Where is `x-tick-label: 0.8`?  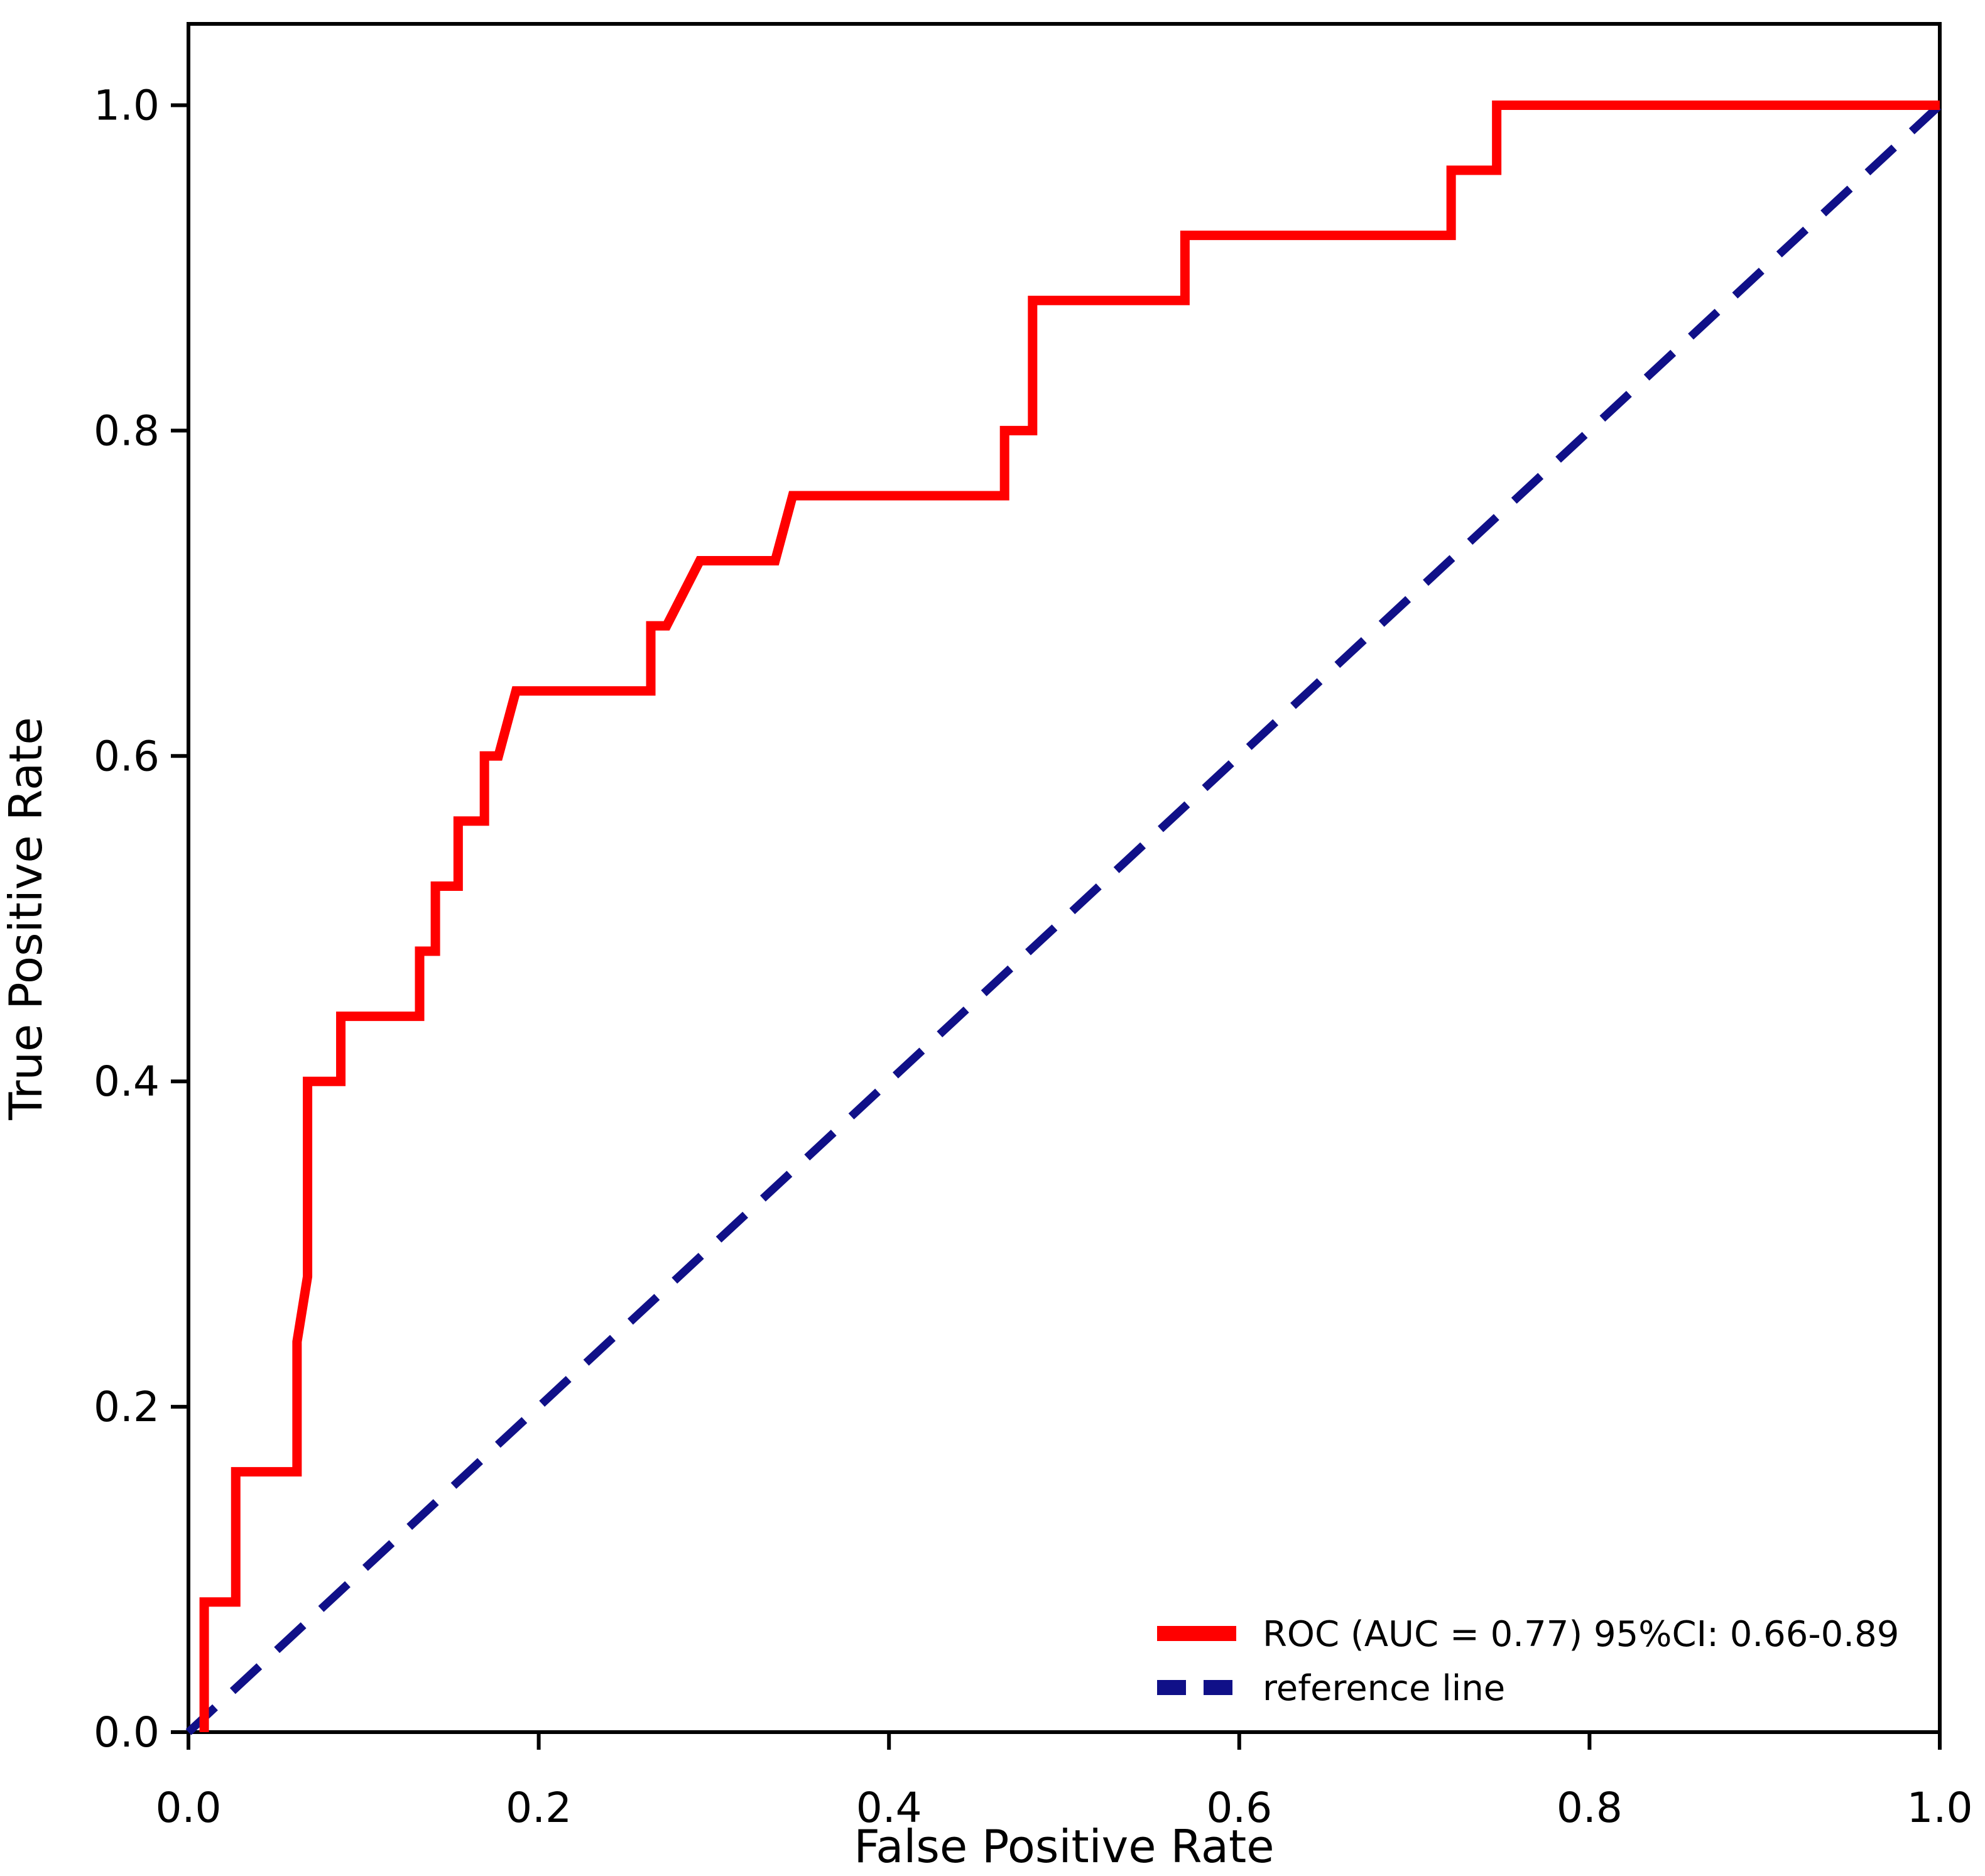 x-tick-label: 0.8 is located at coordinates (1590, 1808).